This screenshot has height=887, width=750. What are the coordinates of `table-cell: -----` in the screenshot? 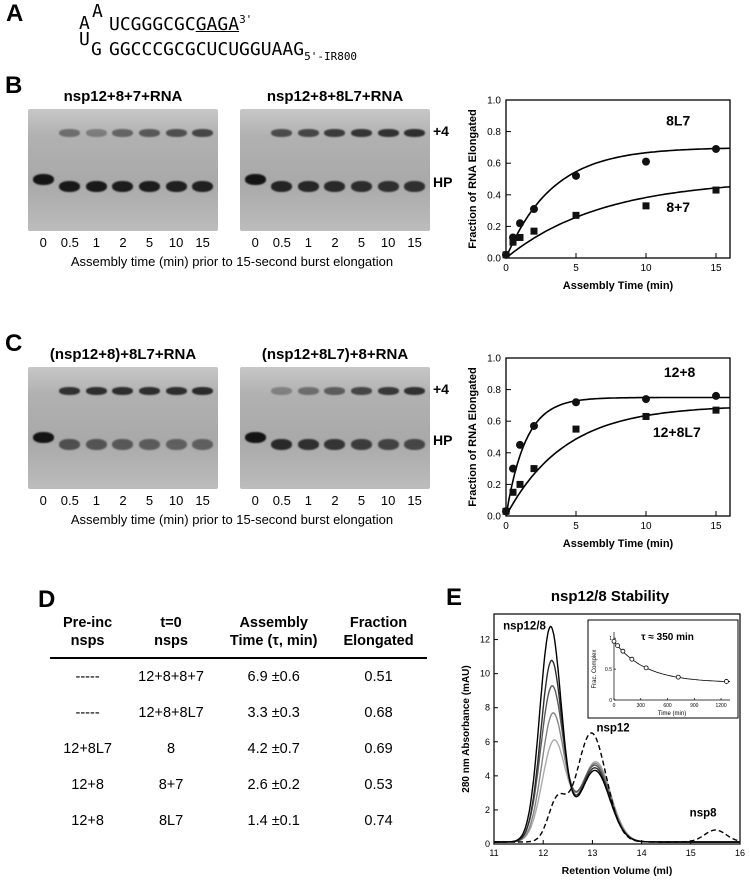 It's located at (87, 713).